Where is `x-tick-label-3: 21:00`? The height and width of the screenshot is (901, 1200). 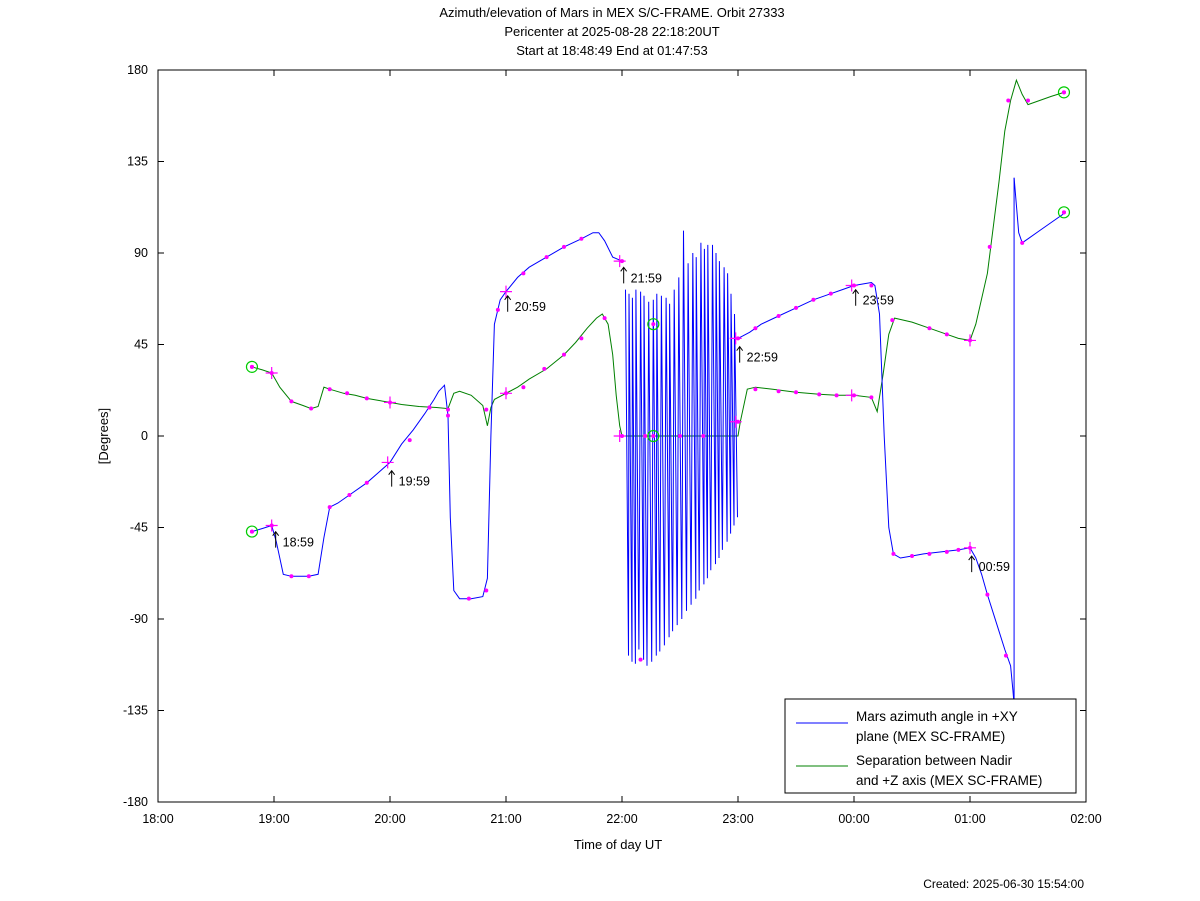 x-tick-label-3: 21:00 is located at coordinates (505, 819).